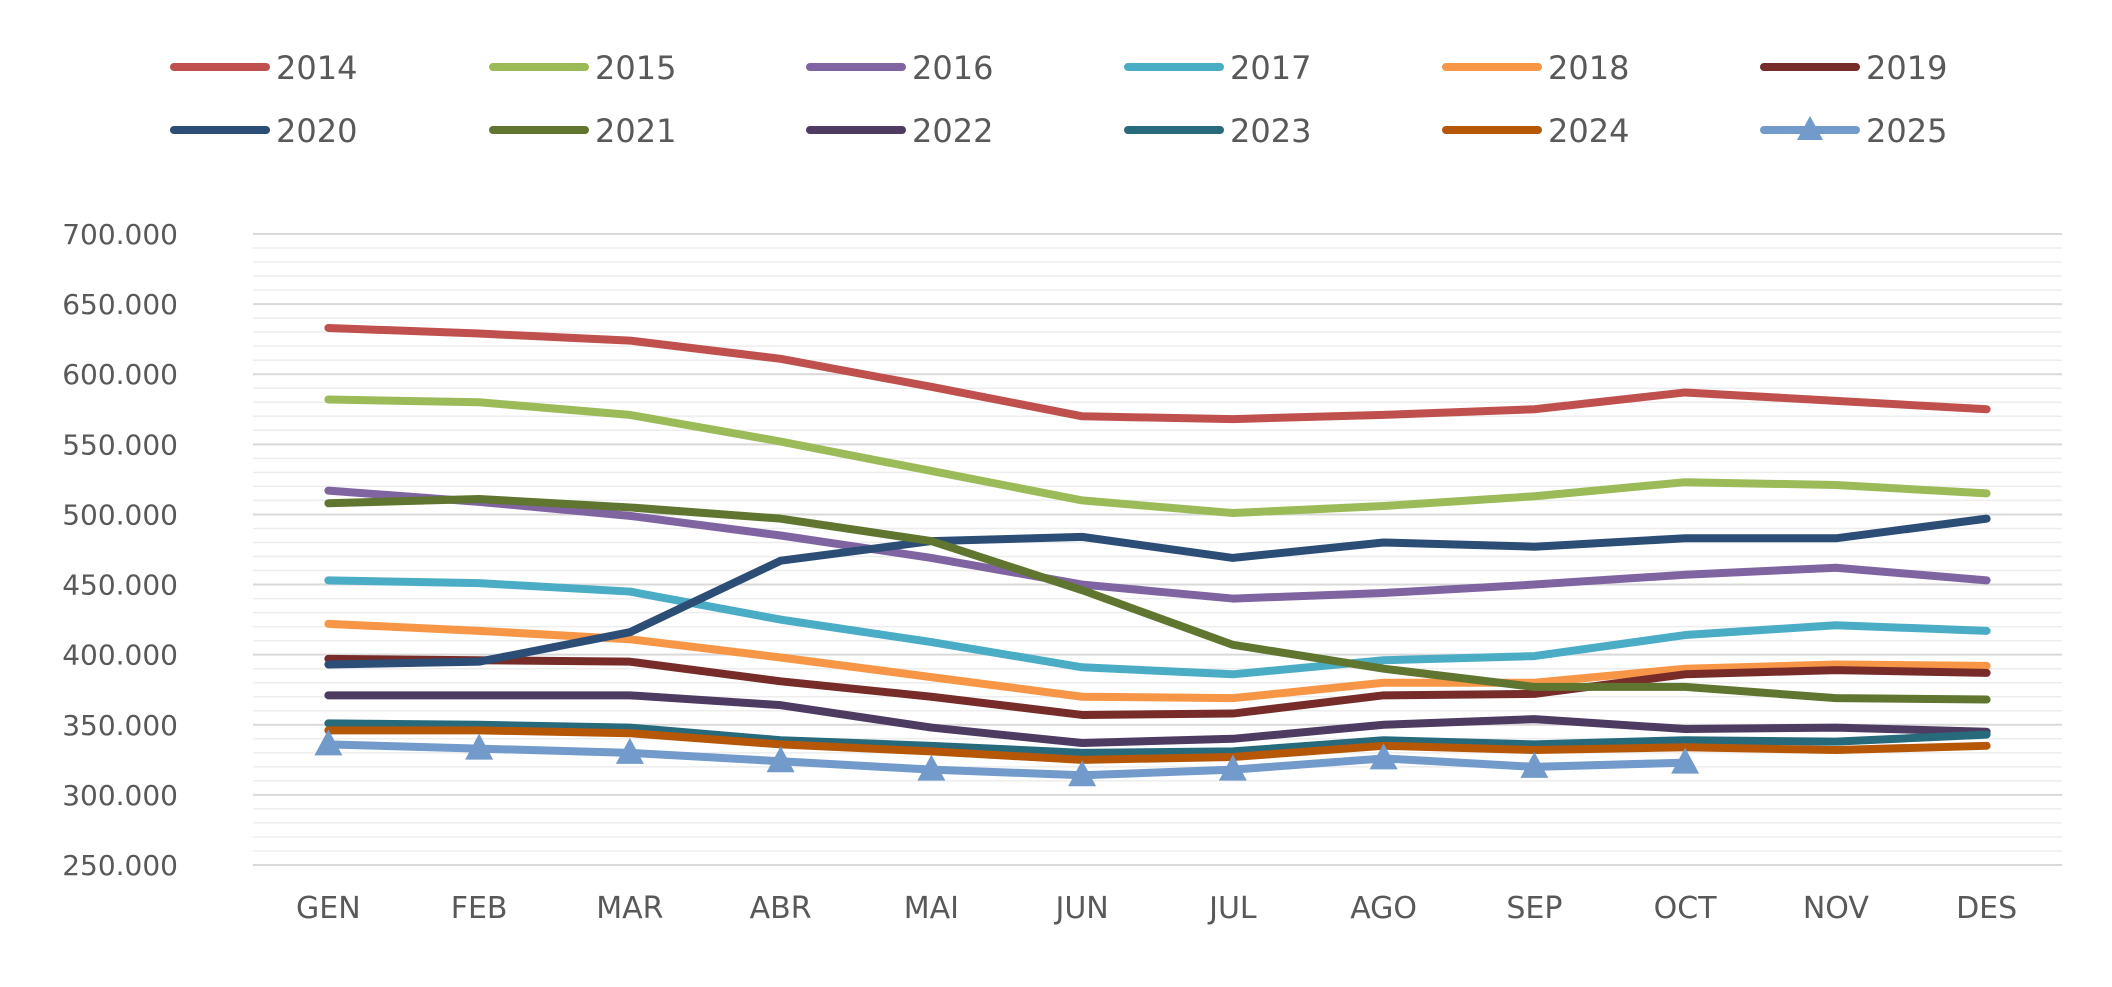 The height and width of the screenshot is (987, 2112). What do you see at coordinates (1081, 908) in the screenshot?
I see `x-tick-label: JUN` at bounding box center [1081, 908].